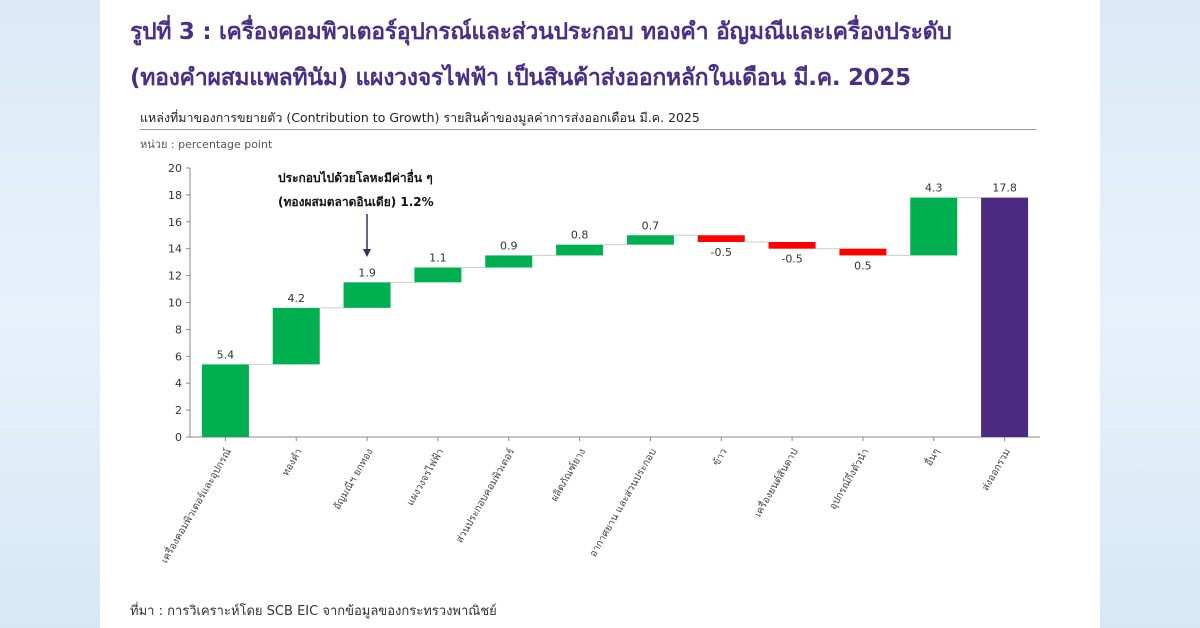  What do you see at coordinates (1004, 188) in the screenshot?
I see `data-label: 17.8` at bounding box center [1004, 188].